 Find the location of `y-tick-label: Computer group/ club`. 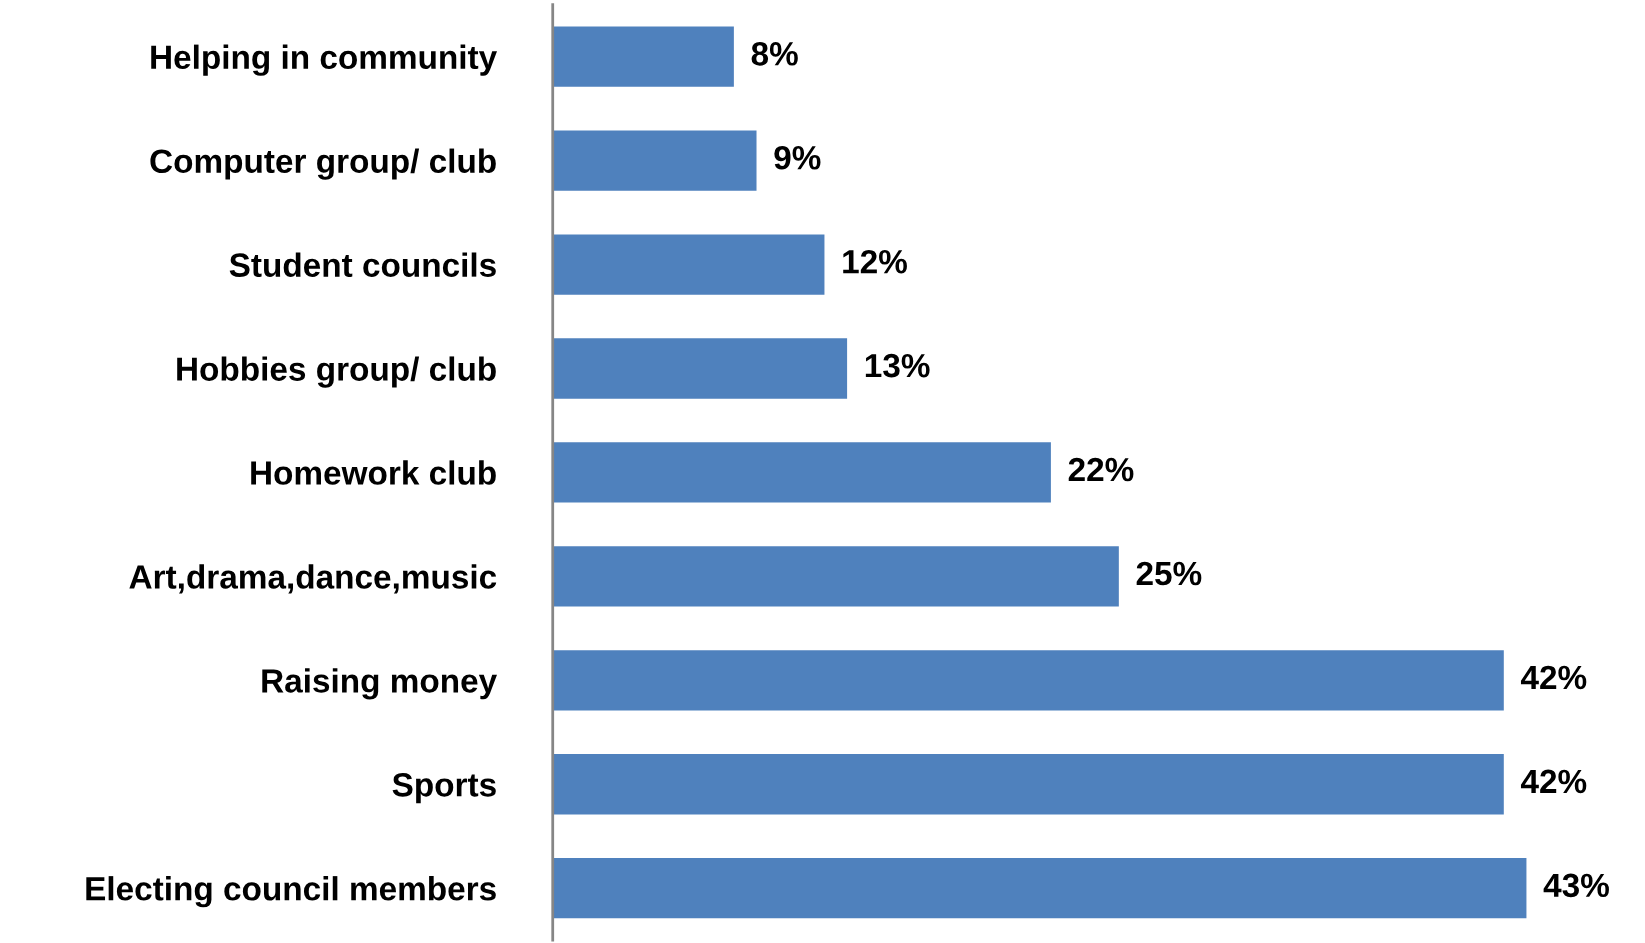

y-tick-label: Computer group/ club is located at coordinates (323, 164).